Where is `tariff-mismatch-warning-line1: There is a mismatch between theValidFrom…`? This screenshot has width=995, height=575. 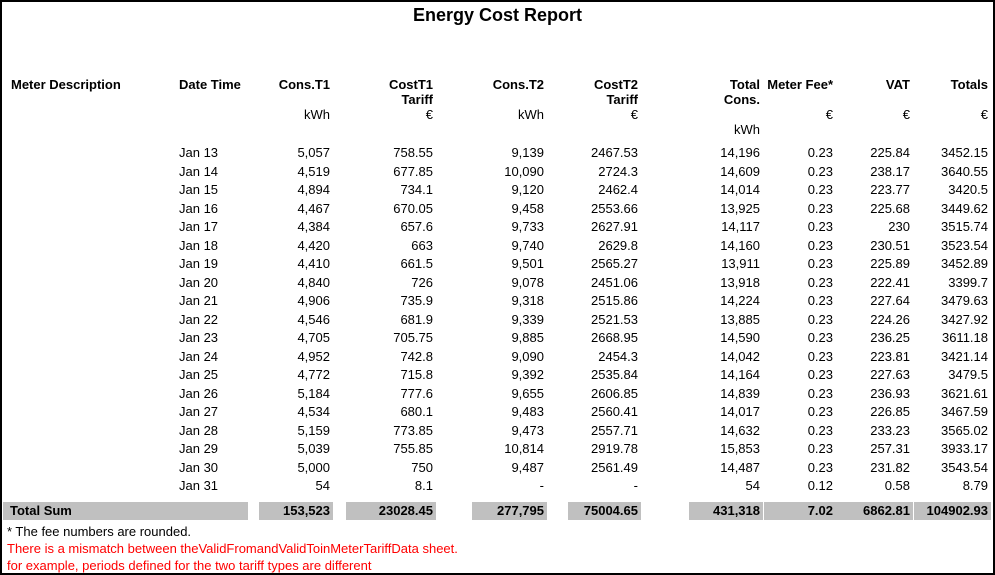 tariff-mismatch-warning-line1: There is a mismatch between theValidFrom… is located at coordinates (232, 548).